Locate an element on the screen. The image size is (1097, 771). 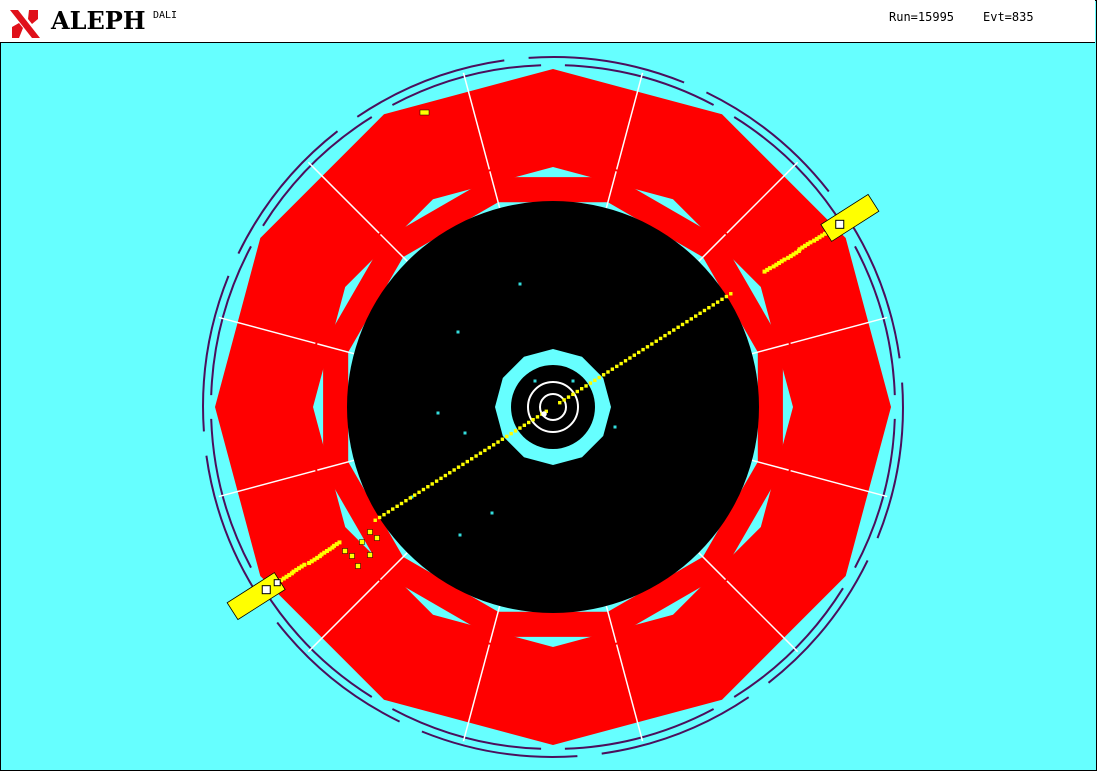
scattered-hits is located at coordinates (513, 409).